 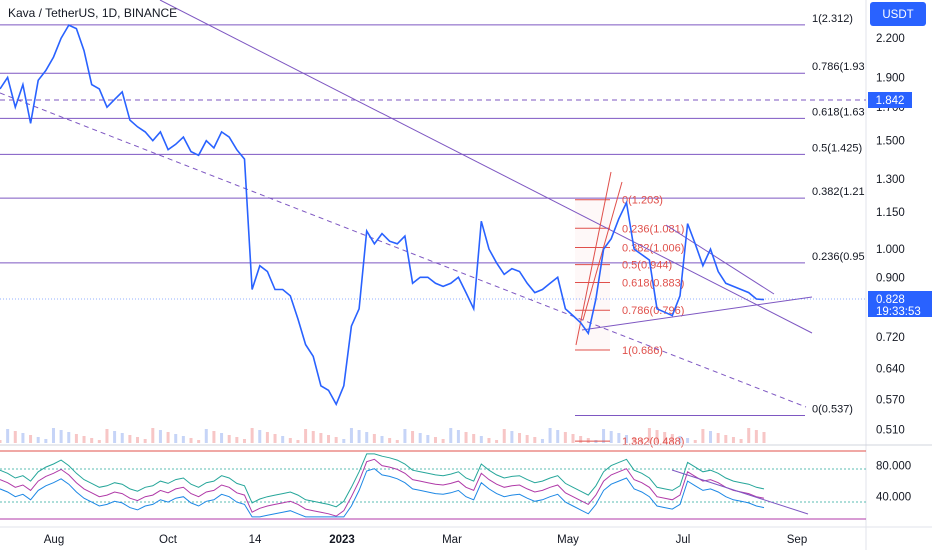 What do you see at coordinates (890, 250) in the screenshot?
I see `price-axis-tick: 1.000` at bounding box center [890, 250].